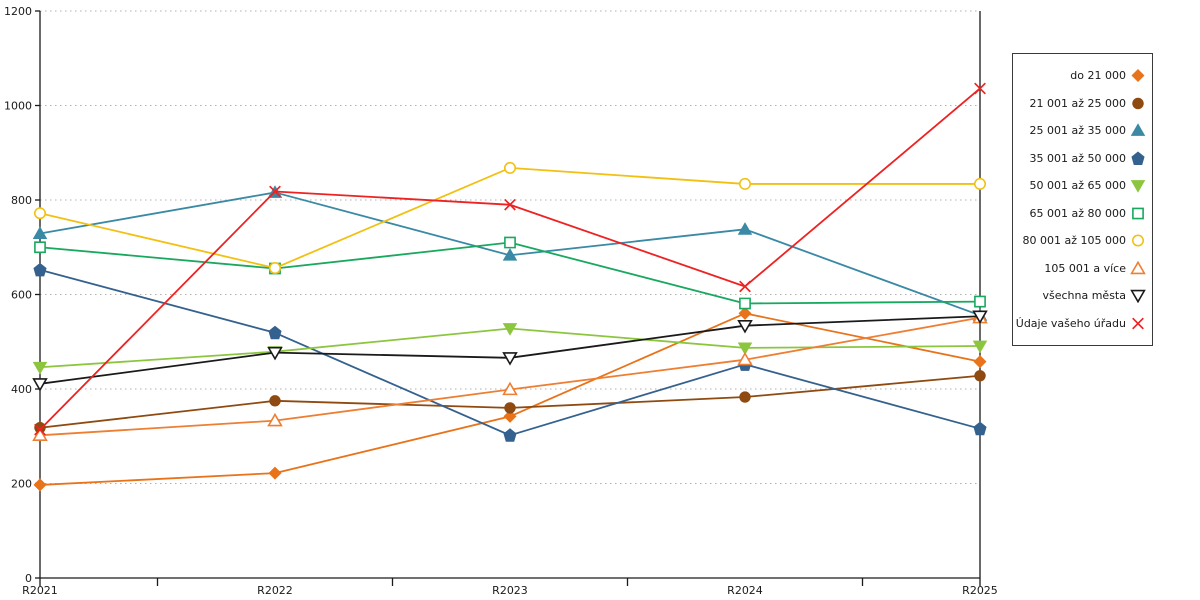 Image resolution: width=1200 pixels, height=600 pixels. I want to click on legend-label: 65 001 až 80 000, so click(1078, 213).